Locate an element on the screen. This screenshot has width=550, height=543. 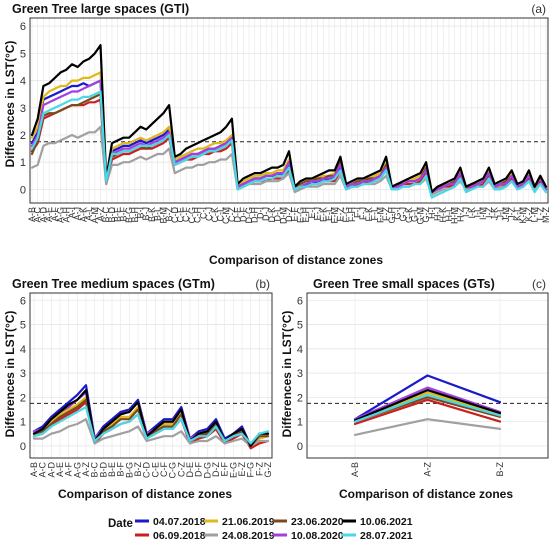
x-tick-label: A-H is located at coordinates (66, 215).